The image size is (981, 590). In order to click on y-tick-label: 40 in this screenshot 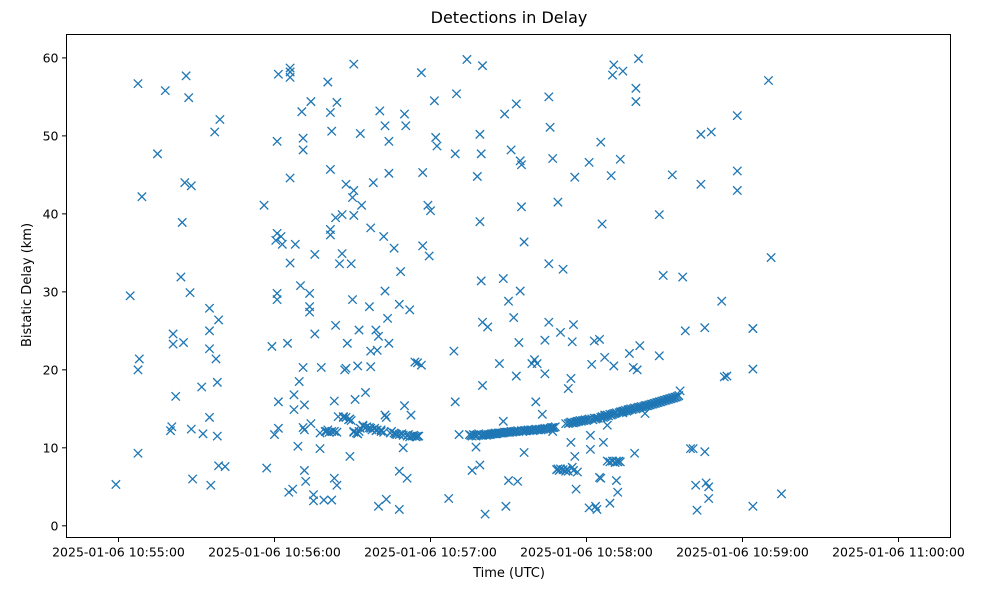, I will do `click(51, 213)`.